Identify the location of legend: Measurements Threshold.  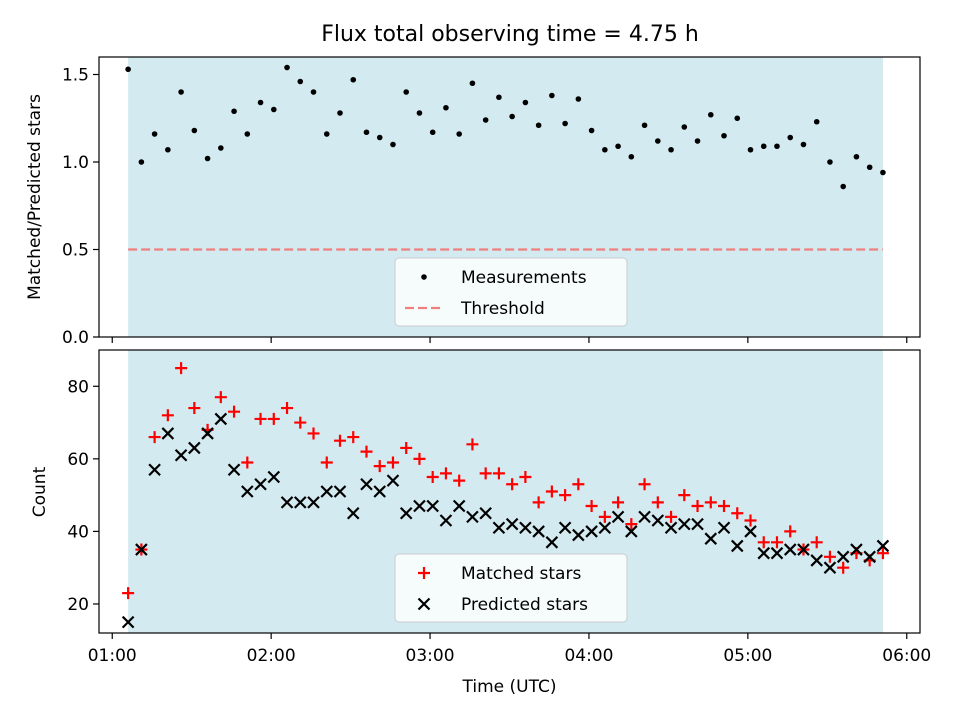
(511, 292).